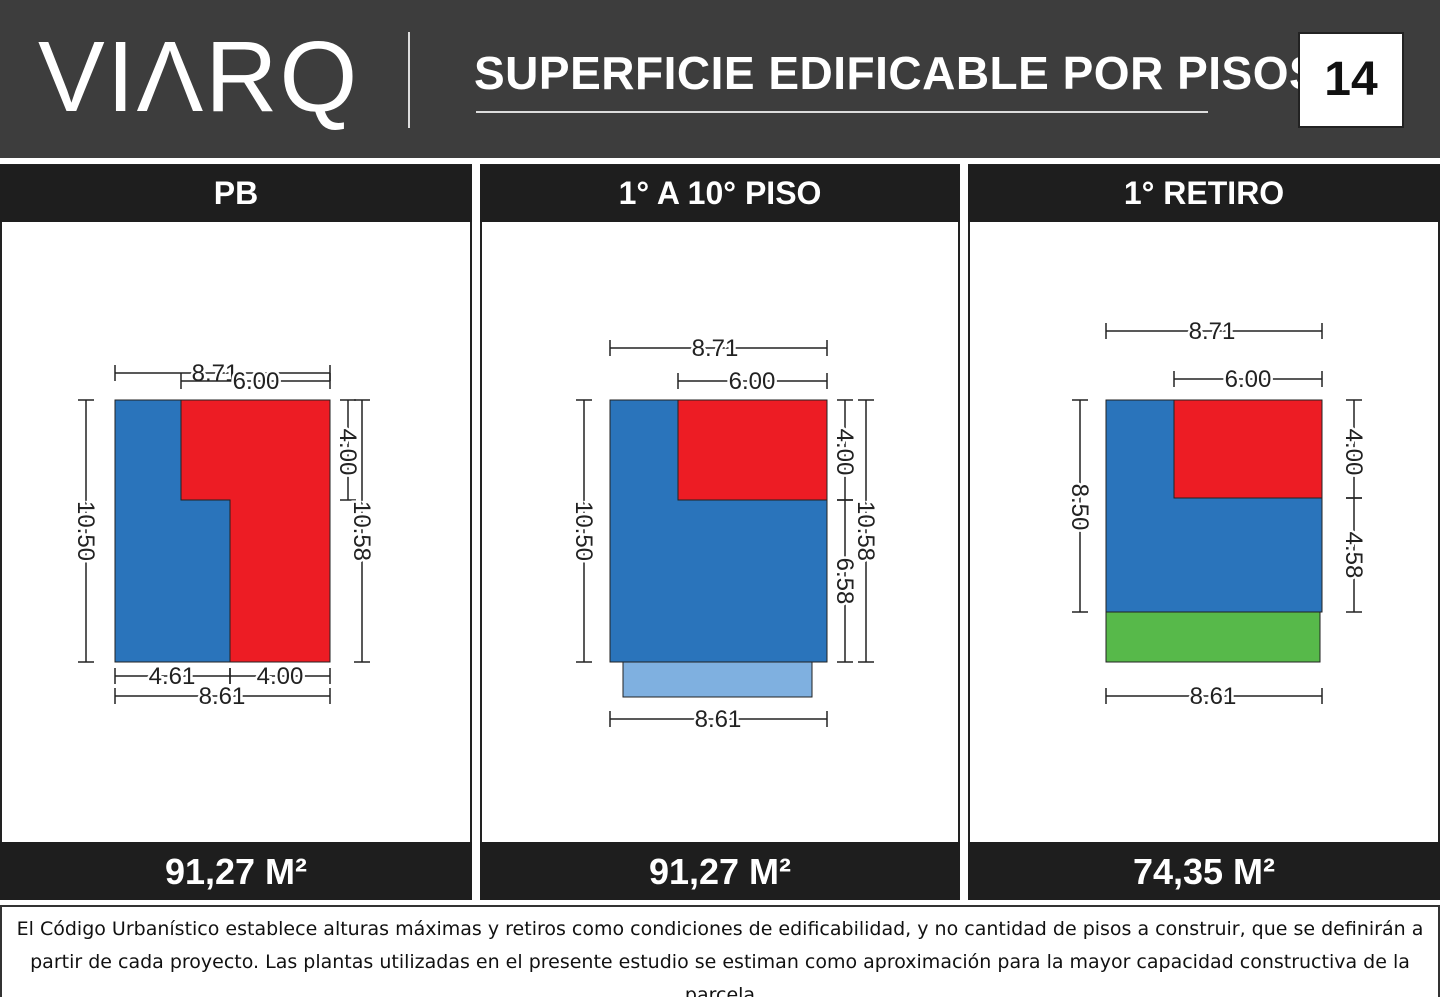 Image resolution: width=1440 pixels, height=997 pixels. I want to click on dimension-label: 6.58, so click(844, 581).